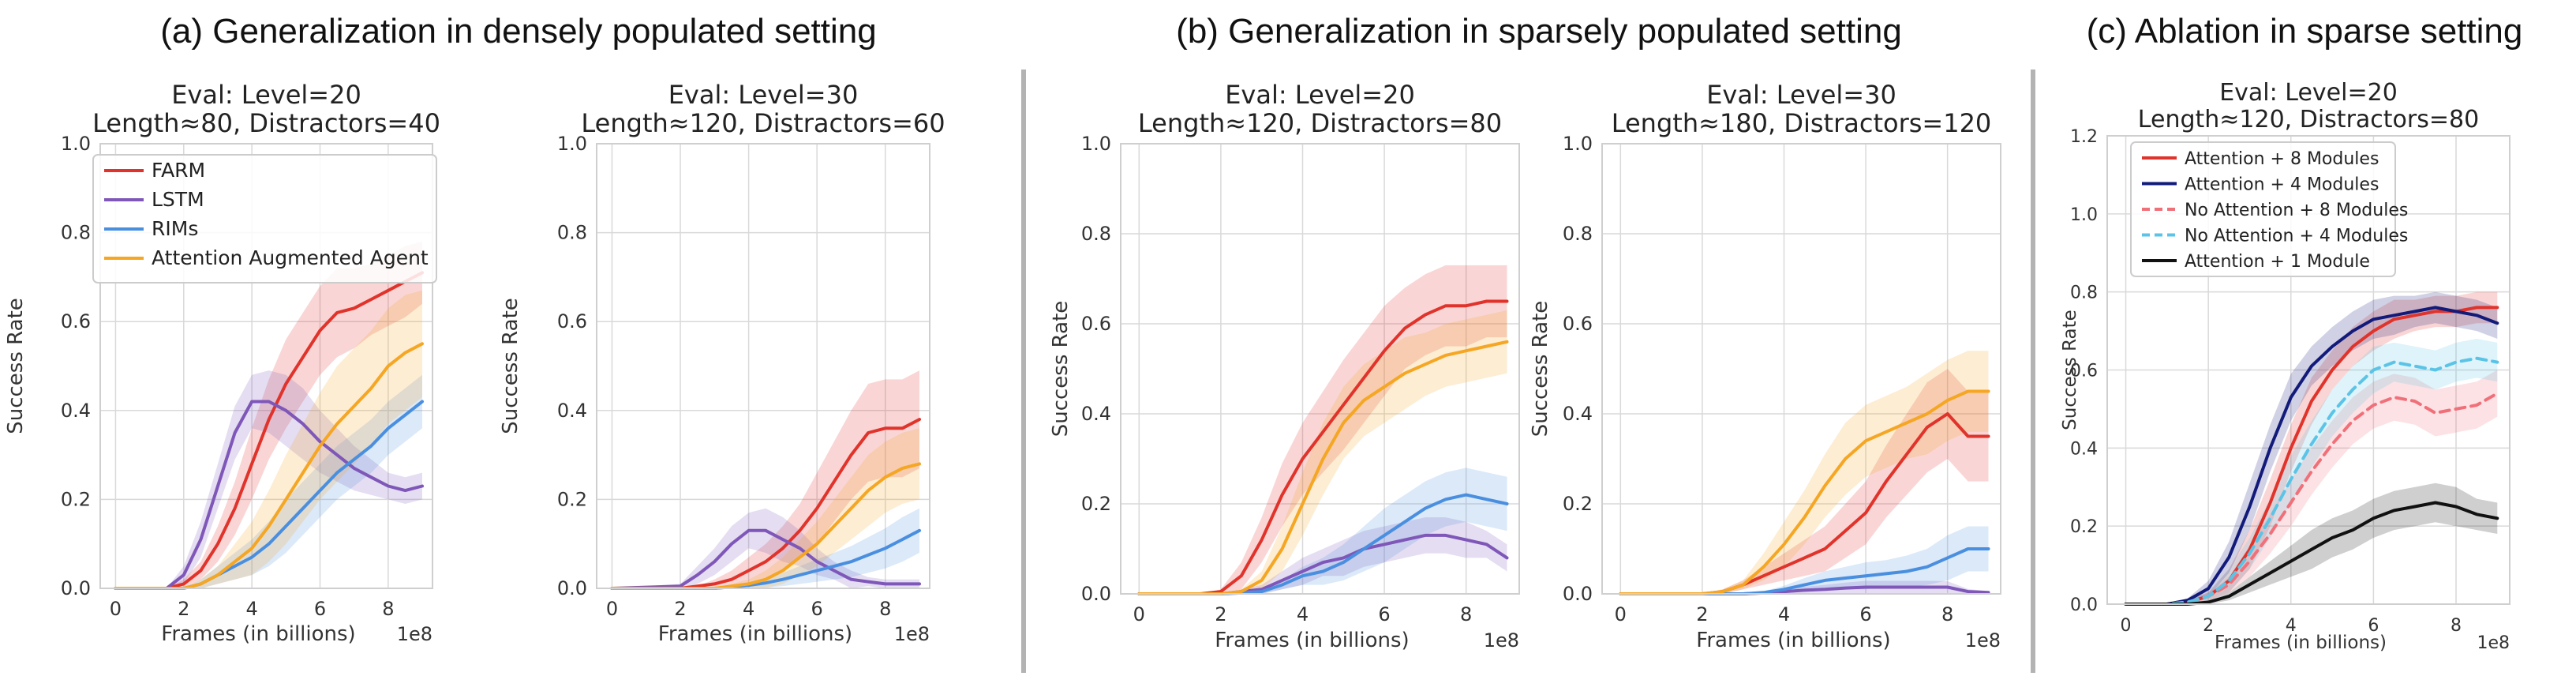 This screenshot has height=676, width=2576. I want to click on legend-label: LSTM, so click(178, 200).